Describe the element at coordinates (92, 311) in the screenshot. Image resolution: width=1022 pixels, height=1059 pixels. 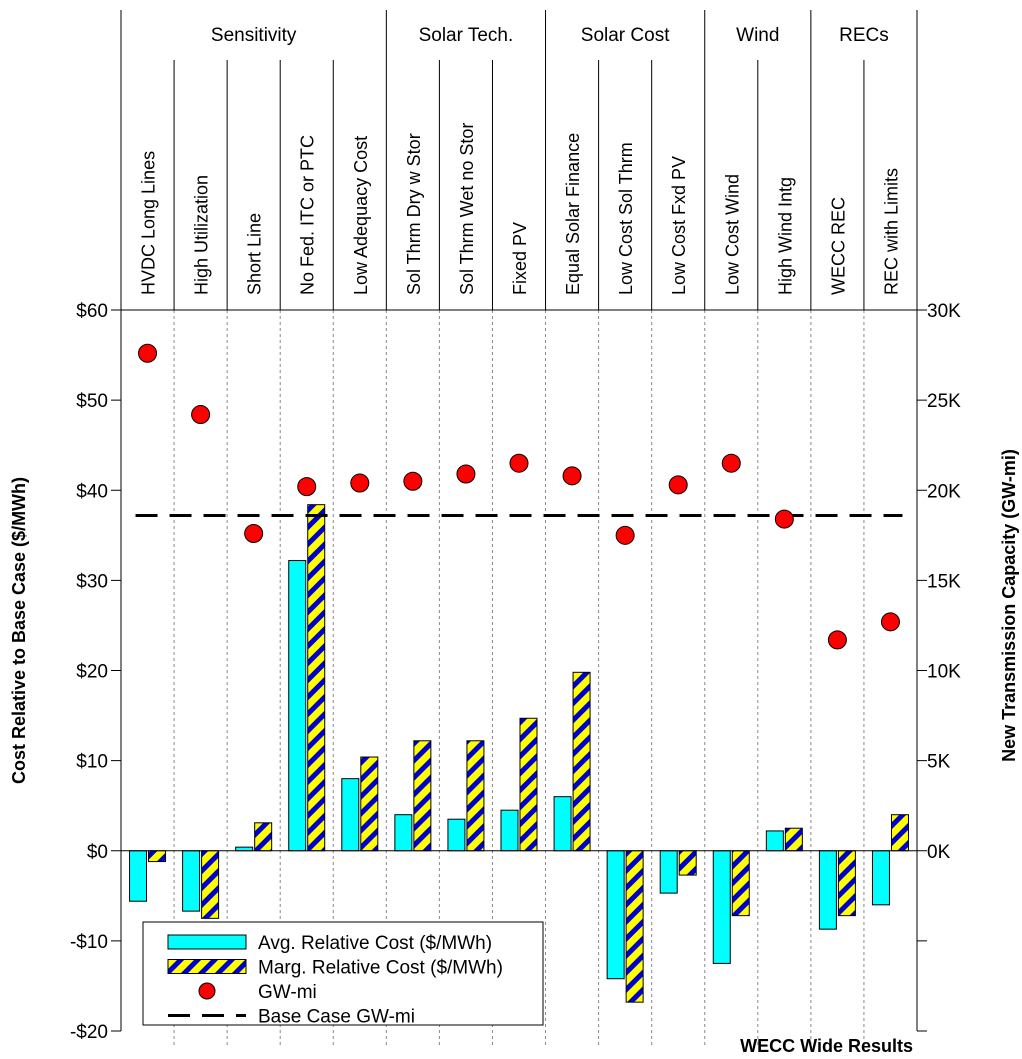
I see `y-tick-label: $60` at that location.